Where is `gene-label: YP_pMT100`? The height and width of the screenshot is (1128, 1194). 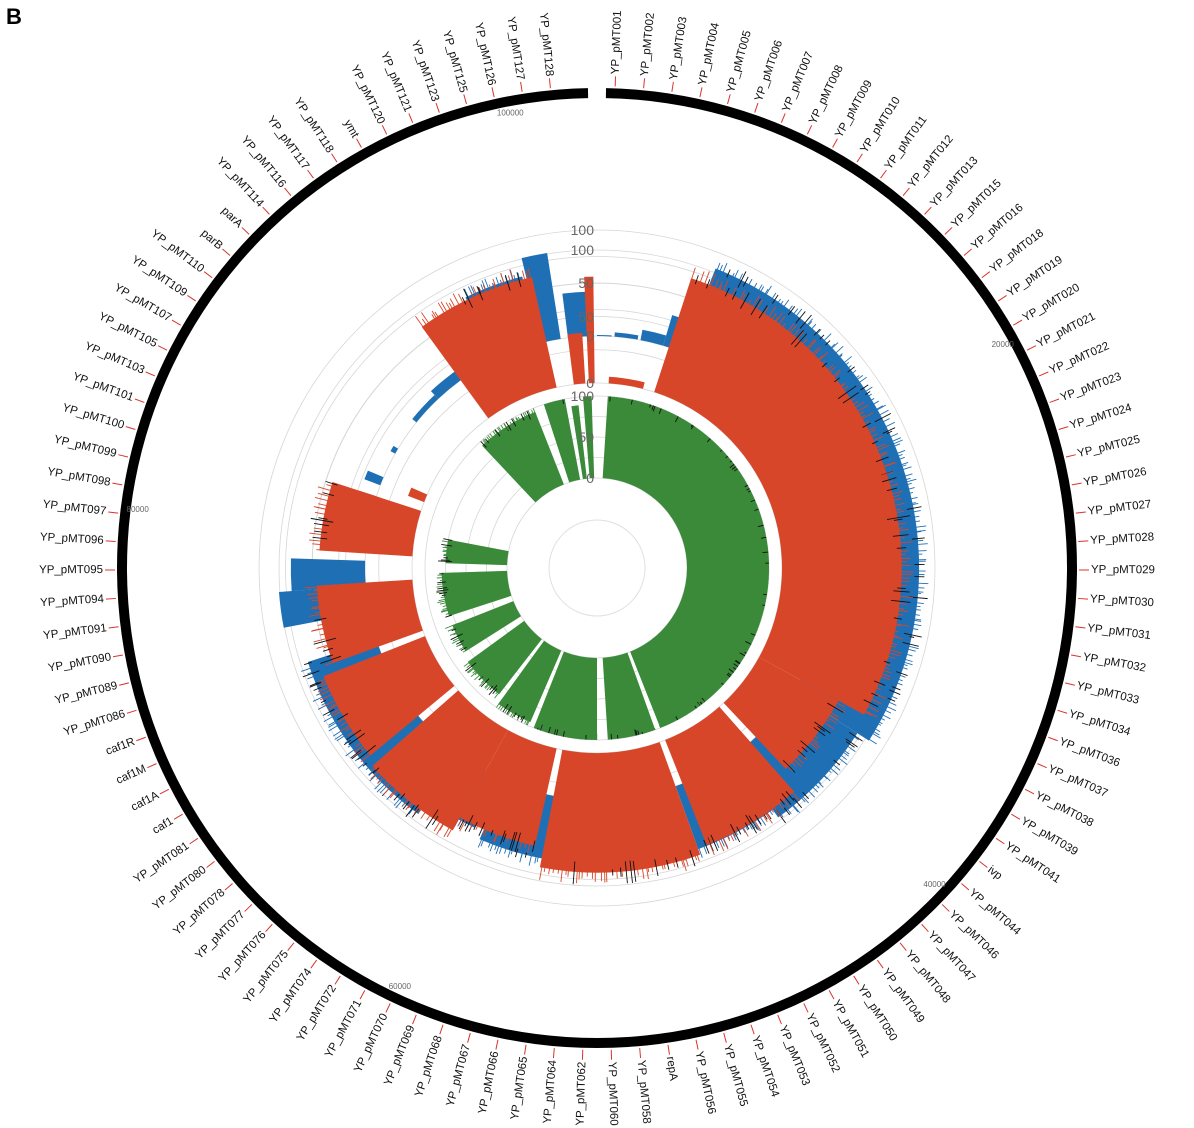
gene-label: YP_pMT100 is located at coordinates (93, 417).